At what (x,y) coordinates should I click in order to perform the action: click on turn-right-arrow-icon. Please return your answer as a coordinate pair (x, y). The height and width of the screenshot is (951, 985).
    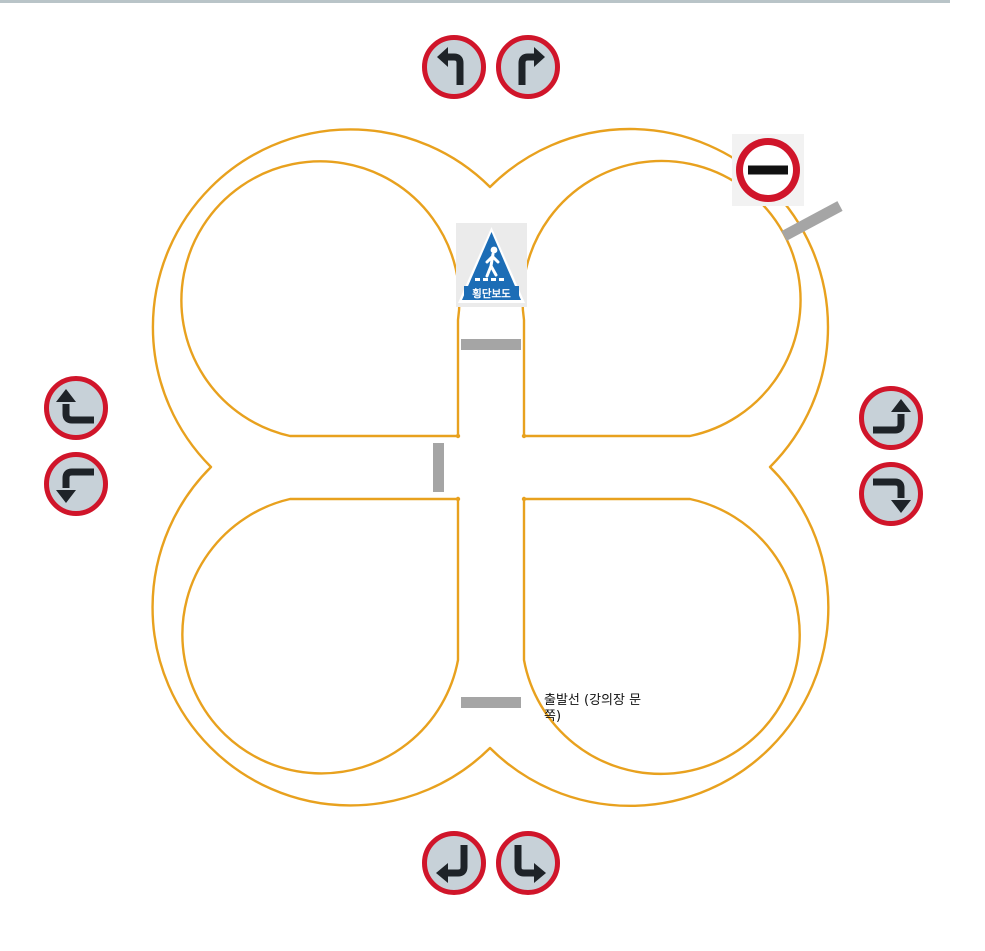
    Looking at the image, I should click on (528, 67).